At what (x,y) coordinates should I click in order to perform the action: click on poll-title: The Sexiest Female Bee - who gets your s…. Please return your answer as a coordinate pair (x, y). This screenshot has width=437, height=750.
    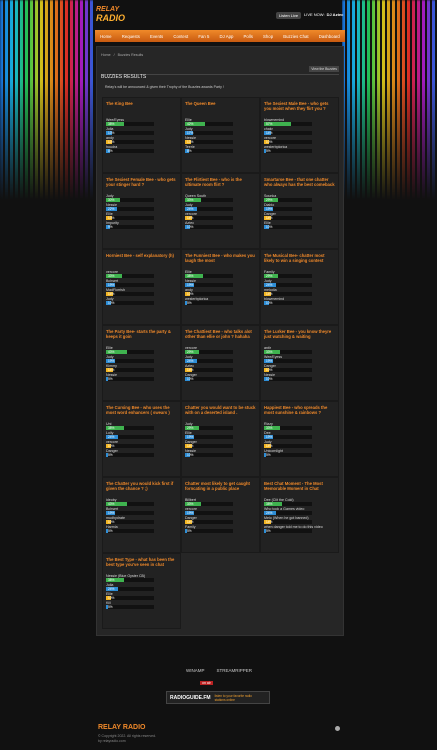
    Looking at the image, I should click on (141, 182).